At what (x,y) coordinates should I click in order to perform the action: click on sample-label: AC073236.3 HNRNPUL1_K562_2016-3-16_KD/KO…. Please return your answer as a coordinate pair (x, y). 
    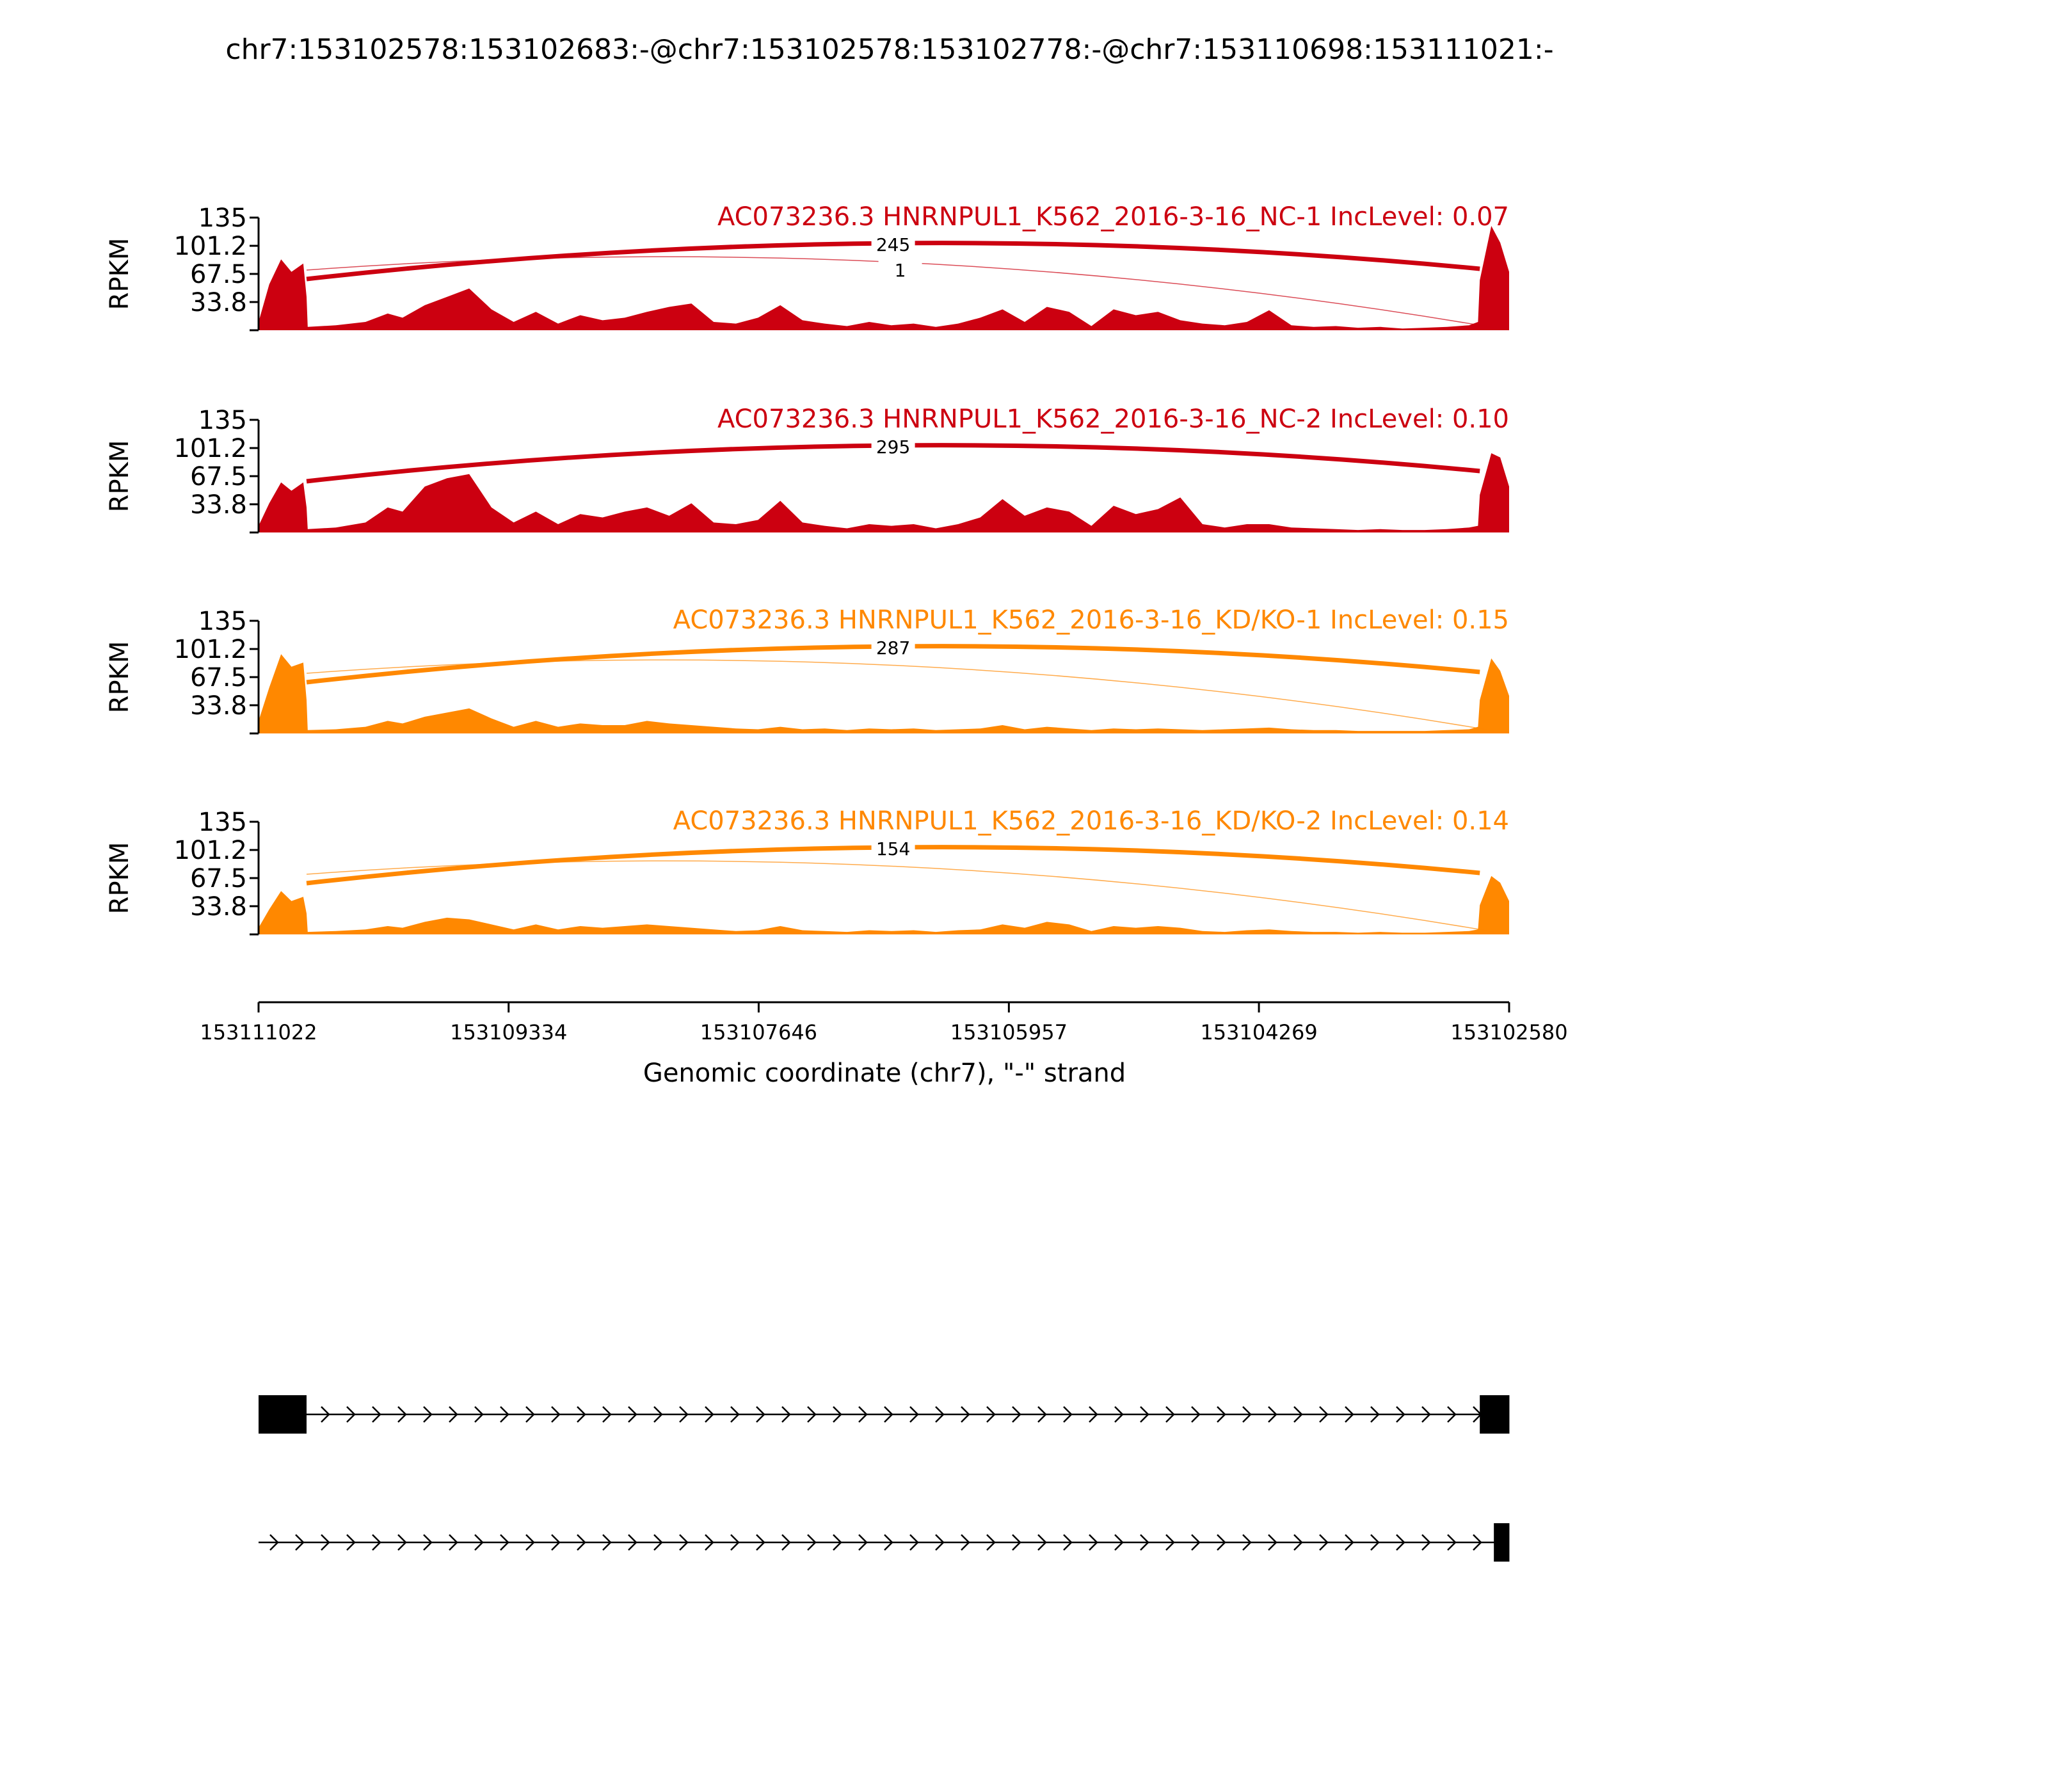
    Looking at the image, I should click on (1091, 821).